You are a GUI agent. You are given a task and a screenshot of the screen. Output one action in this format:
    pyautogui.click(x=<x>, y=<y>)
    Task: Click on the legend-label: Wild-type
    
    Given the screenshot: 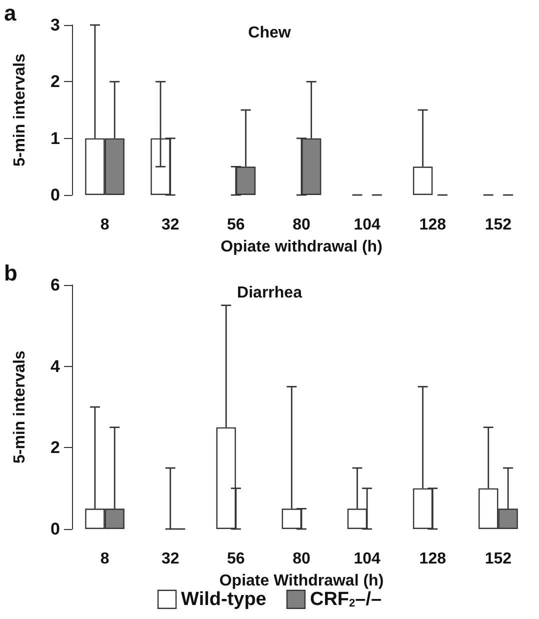 What is the action you would take?
    pyautogui.click(x=223, y=599)
    